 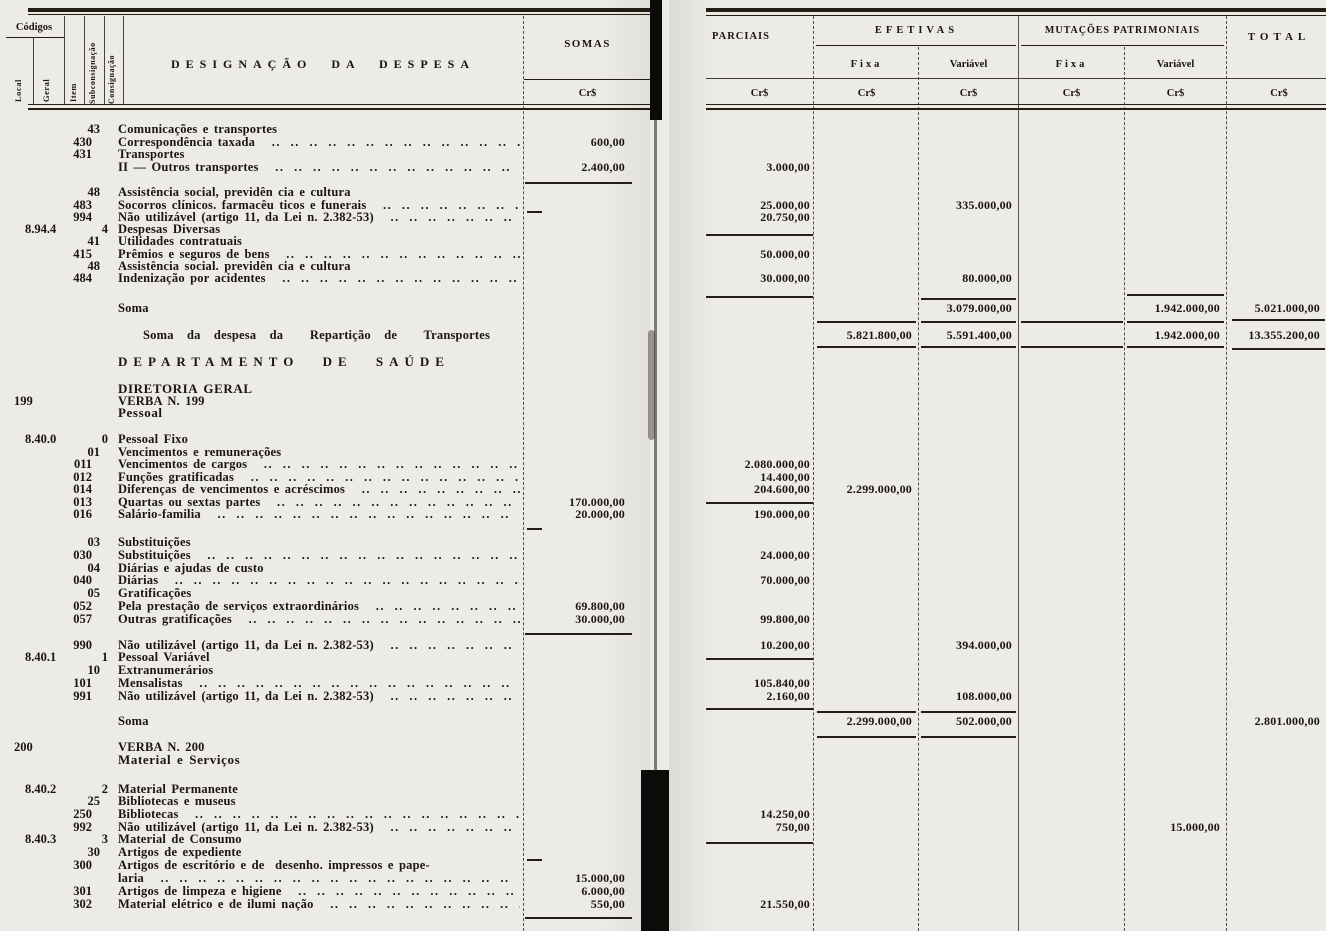 I want to click on designacao-text: Diárias e ajudas de custo, so click(x=191, y=568).